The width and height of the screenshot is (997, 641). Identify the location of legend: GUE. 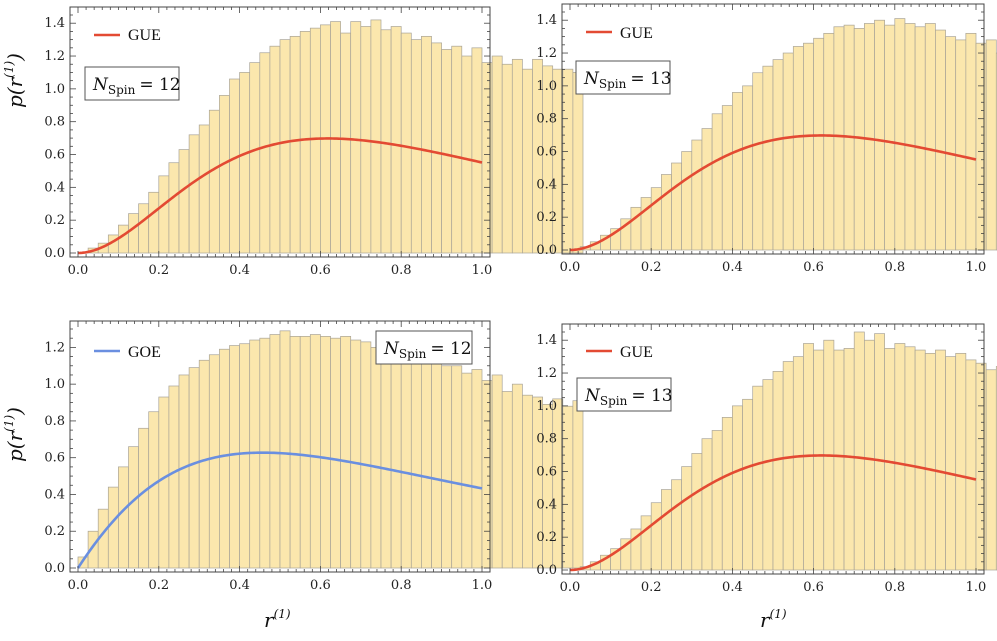
(127, 35).